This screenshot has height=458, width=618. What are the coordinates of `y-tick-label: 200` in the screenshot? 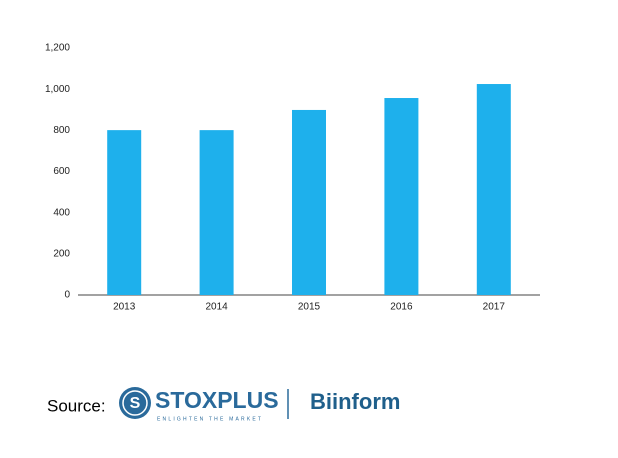 It's located at (61, 253).